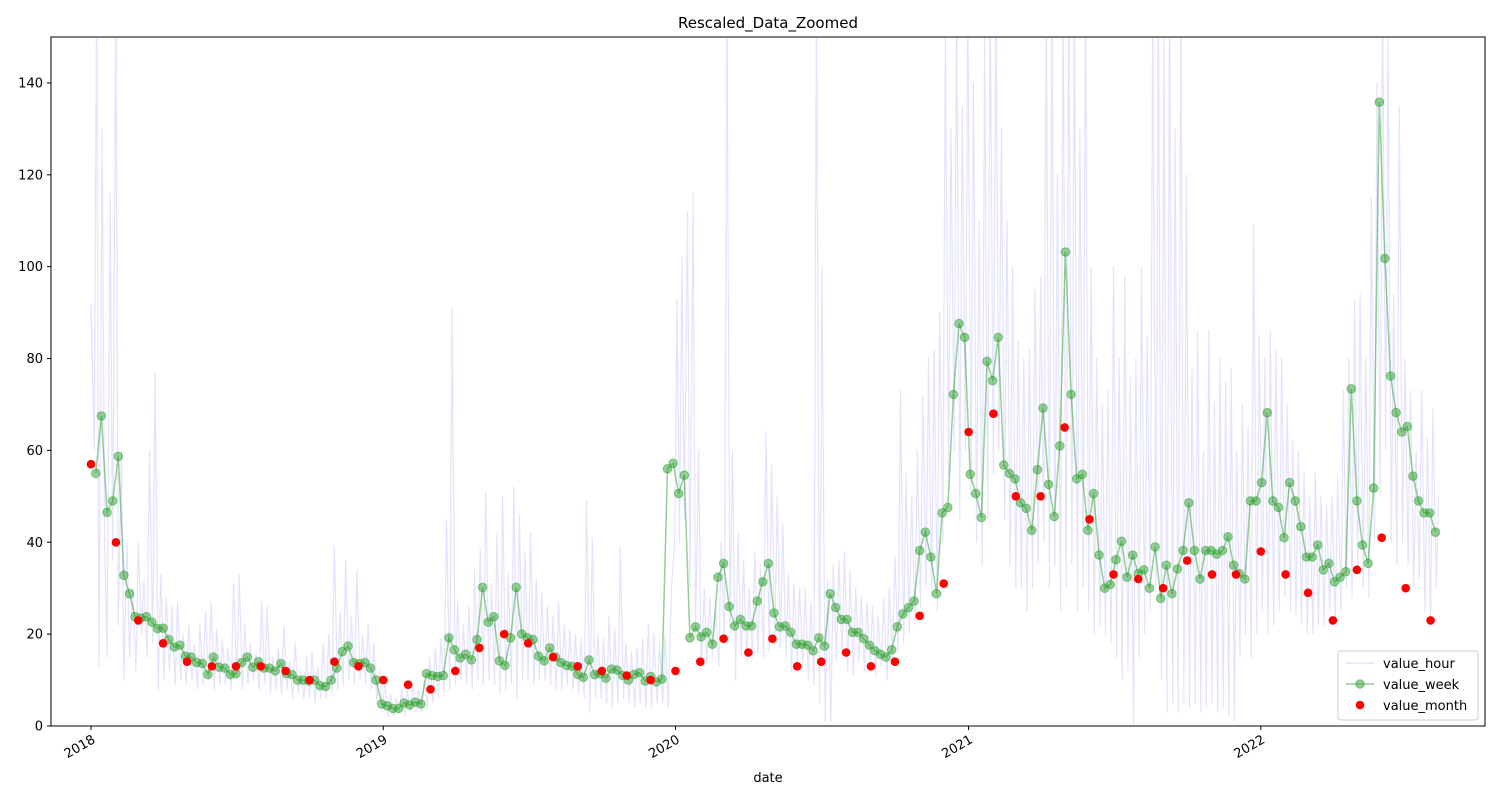  Describe the element at coordinates (34, 405) in the screenshot. I see `y-axis: 0 20 40 60 80 100 120 140` at that location.